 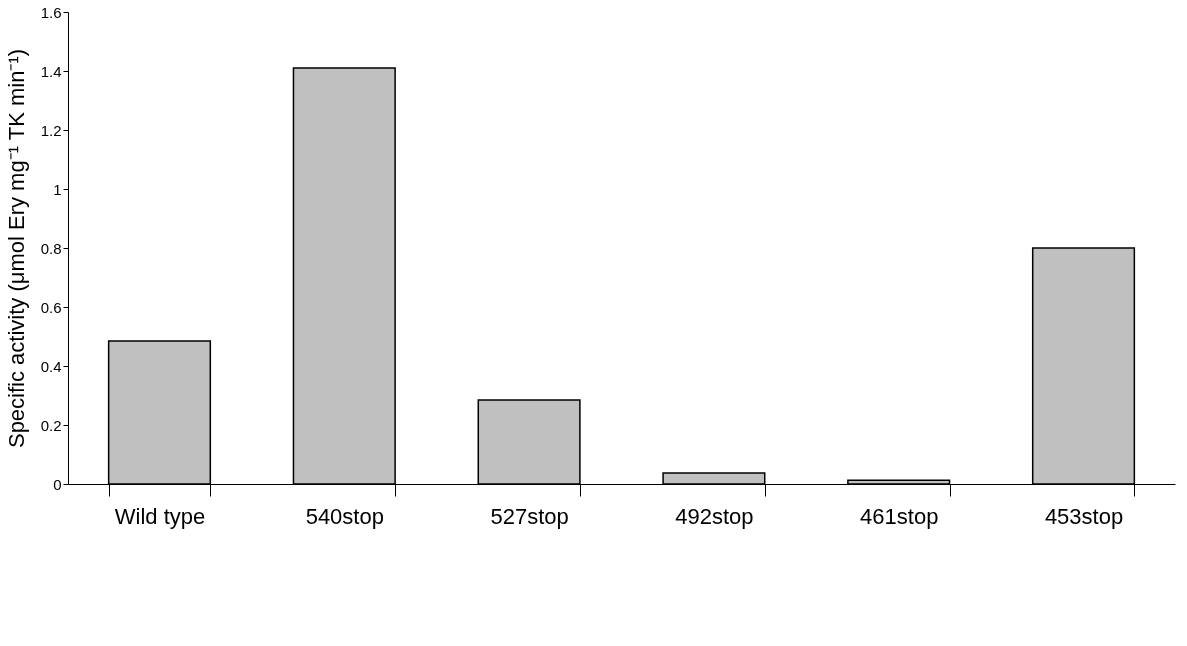 What do you see at coordinates (529, 516) in the screenshot?
I see `x-tick-label: 527stop` at bounding box center [529, 516].